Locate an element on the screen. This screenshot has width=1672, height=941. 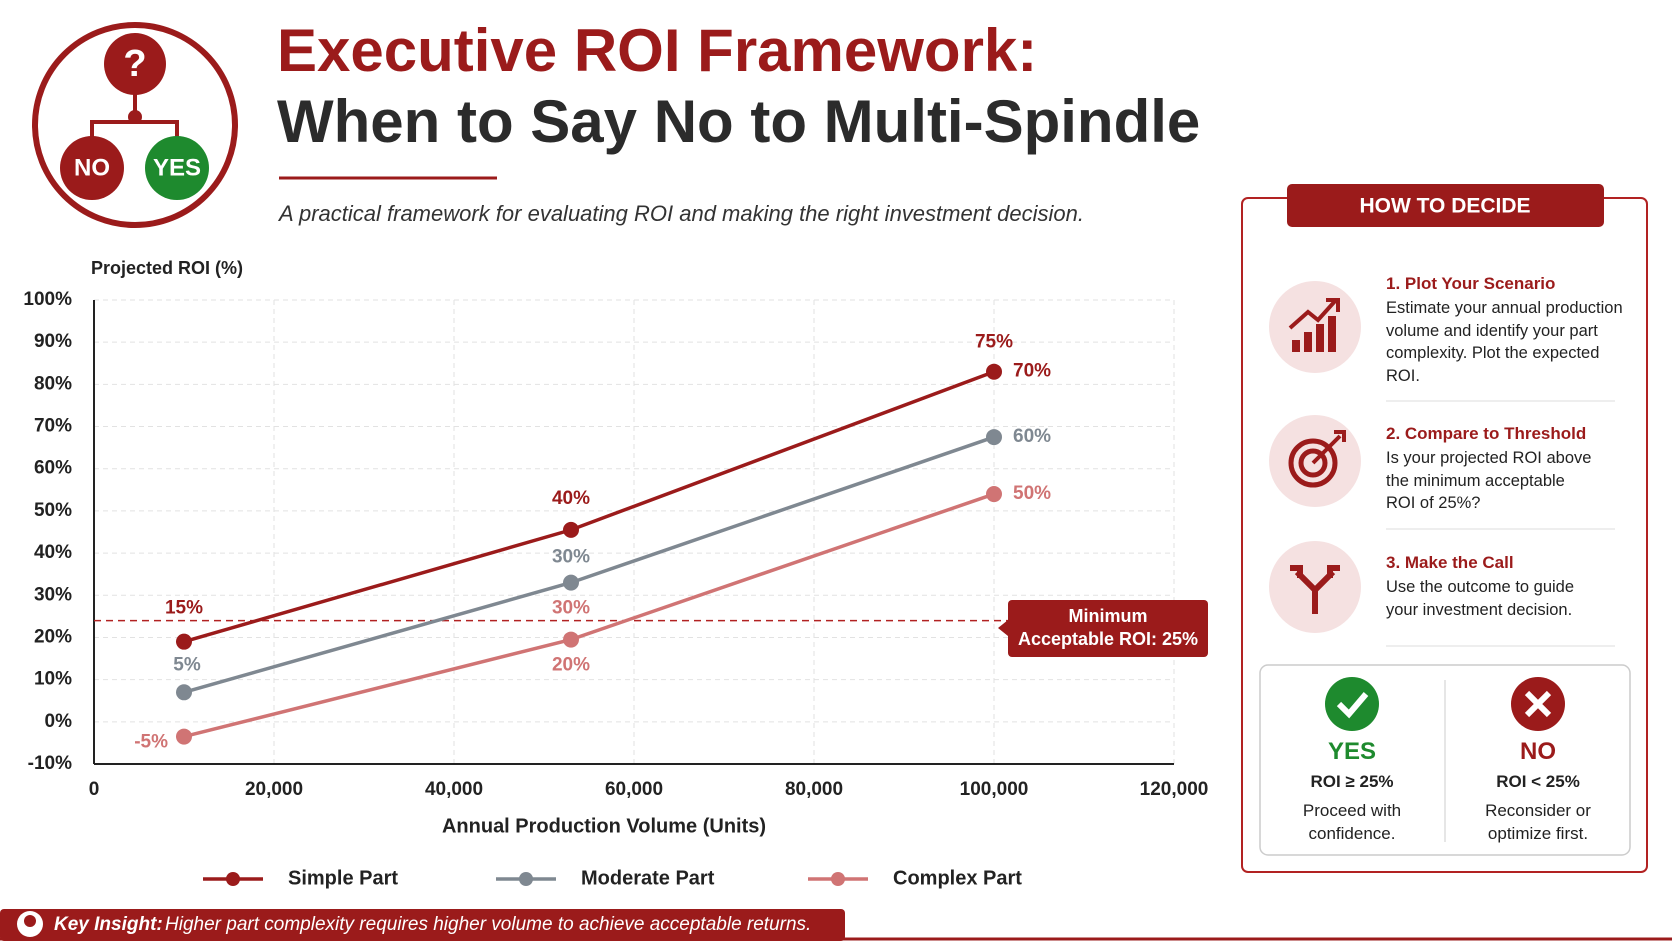
panel-tab is located at coordinates (1445, 205).